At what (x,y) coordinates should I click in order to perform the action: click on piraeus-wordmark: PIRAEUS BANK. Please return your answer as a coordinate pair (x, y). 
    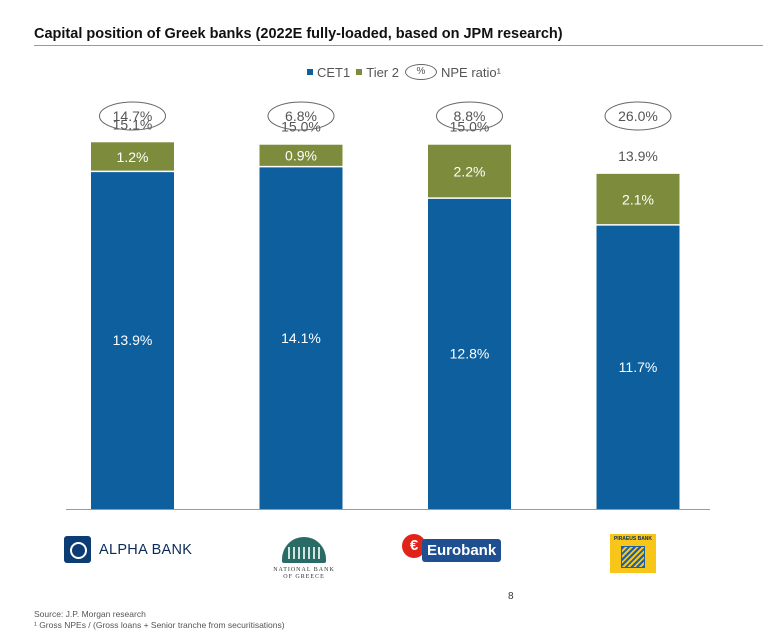
    Looking at the image, I should click on (633, 539).